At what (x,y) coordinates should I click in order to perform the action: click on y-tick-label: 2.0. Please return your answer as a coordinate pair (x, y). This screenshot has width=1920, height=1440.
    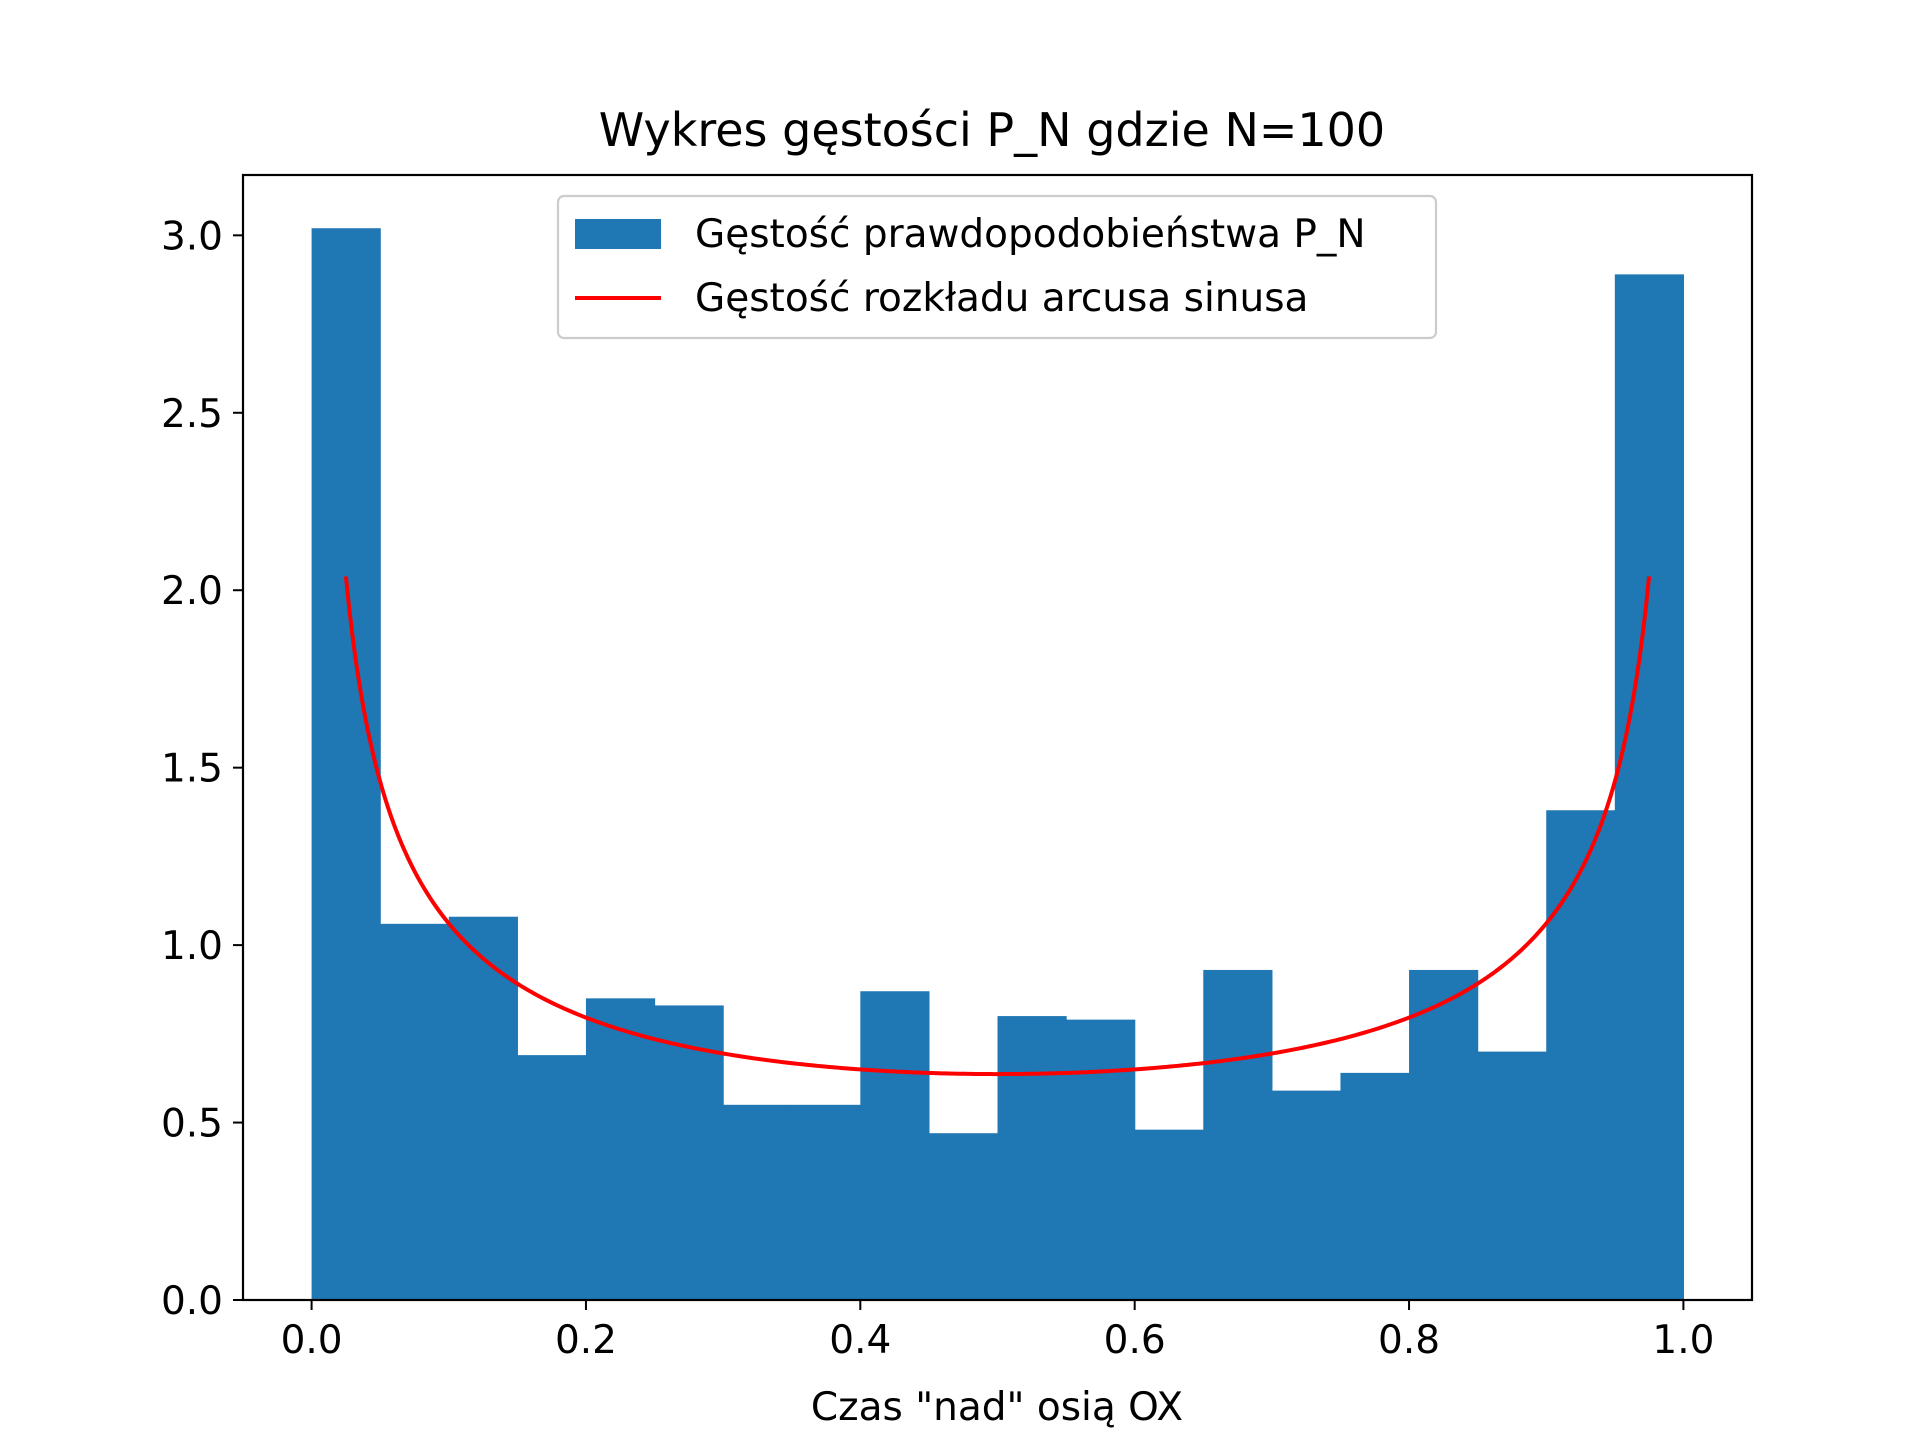
    Looking at the image, I should click on (192, 591).